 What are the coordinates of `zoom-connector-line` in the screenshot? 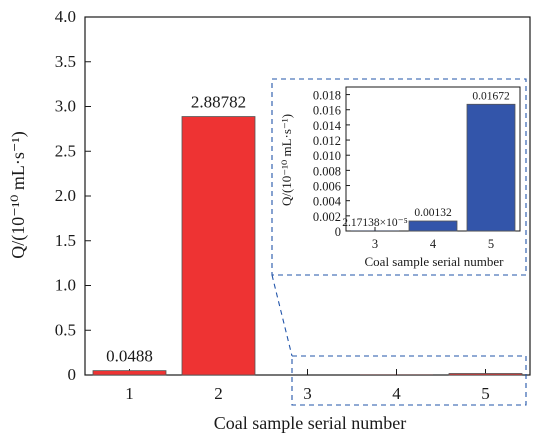 It's located at (282, 315).